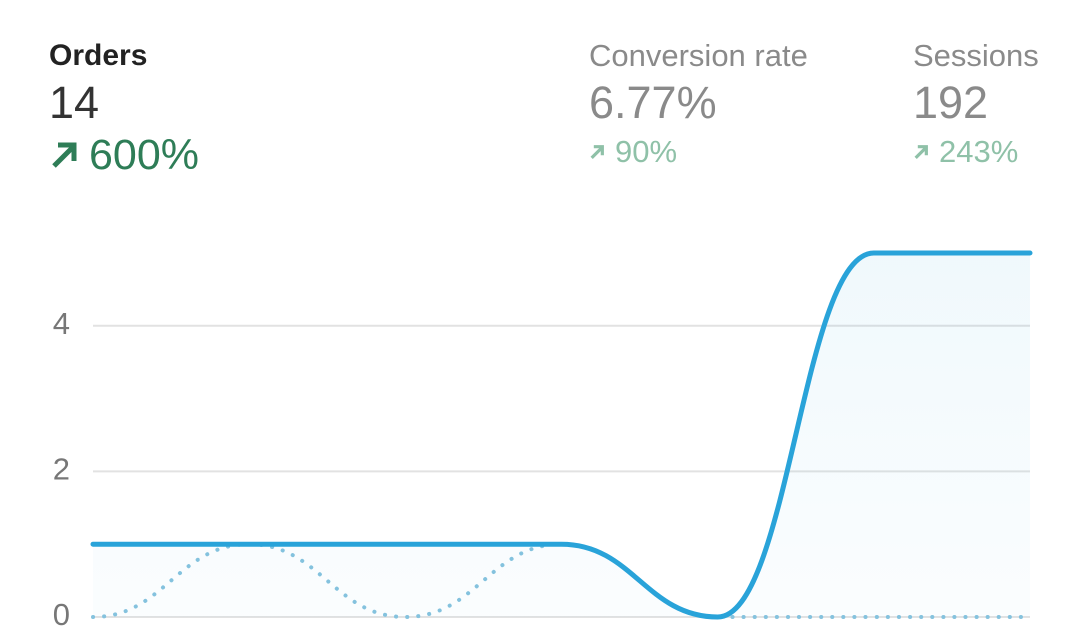 This screenshot has height=641, width=1080. What do you see at coordinates (61, 614) in the screenshot?
I see `y-tick-label: 0` at bounding box center [61, 614].